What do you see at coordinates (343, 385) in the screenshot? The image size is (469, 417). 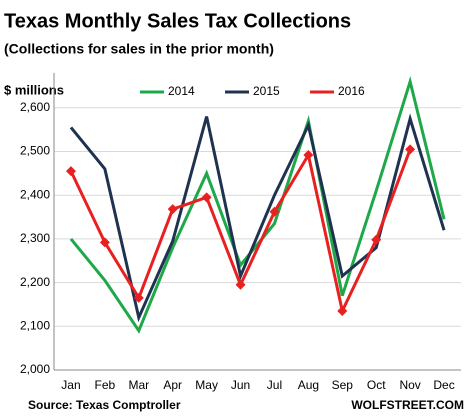 I see `x-tick-label: Sep` at bounding box center [343, 385].